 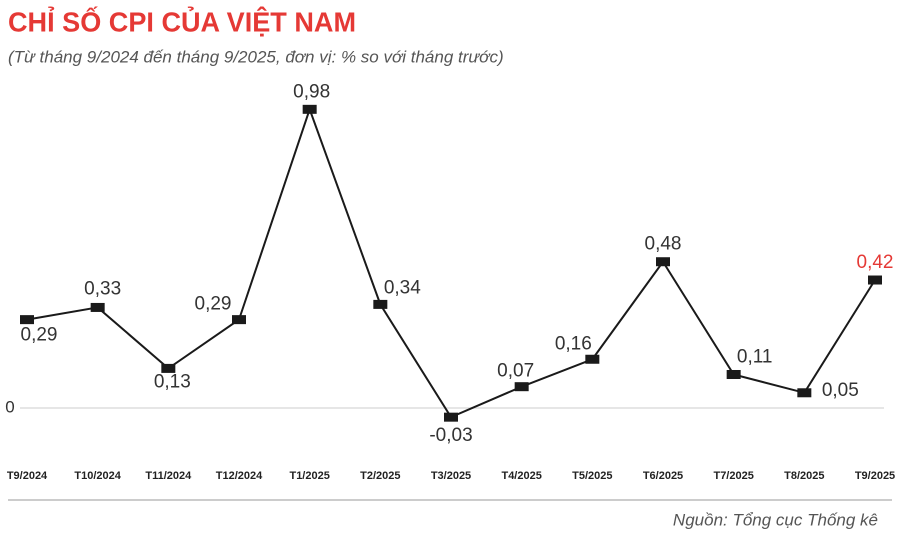 I want to click on data-label: -0,03, so click(x=450, y=435).